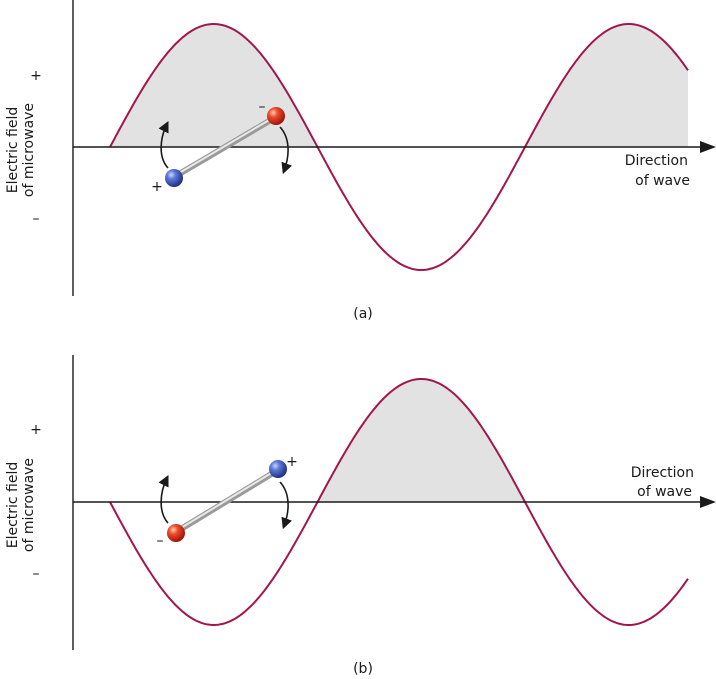 This screenshot has height=679, width=716. Describe the element at coordinates (157, 187) in the screenshot. I see `dipole-charge-left: +` at that location.